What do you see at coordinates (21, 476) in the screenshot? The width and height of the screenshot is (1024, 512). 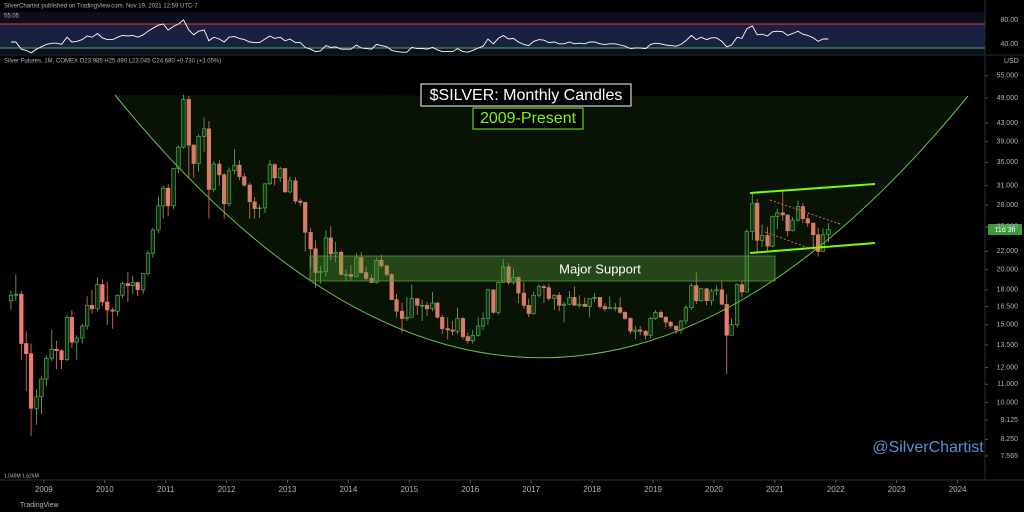 I see `volume-label: 1.049M 1.625M` at bounding box center [21, 476].